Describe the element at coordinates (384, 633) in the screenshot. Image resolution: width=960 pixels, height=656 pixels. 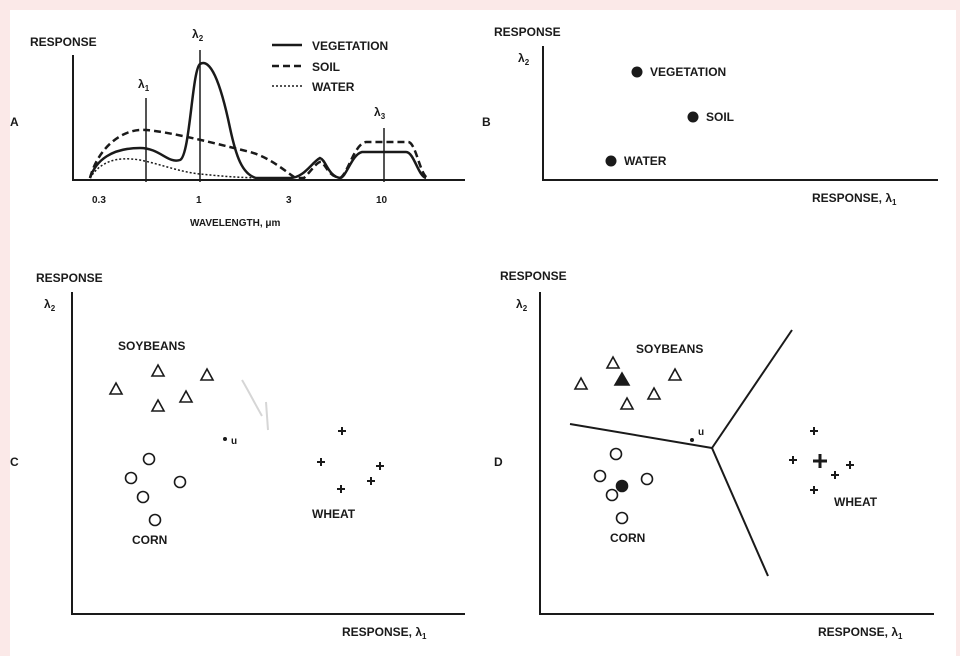
I see `panel-c-xlabel: RESPONSE, λ1` at that location.